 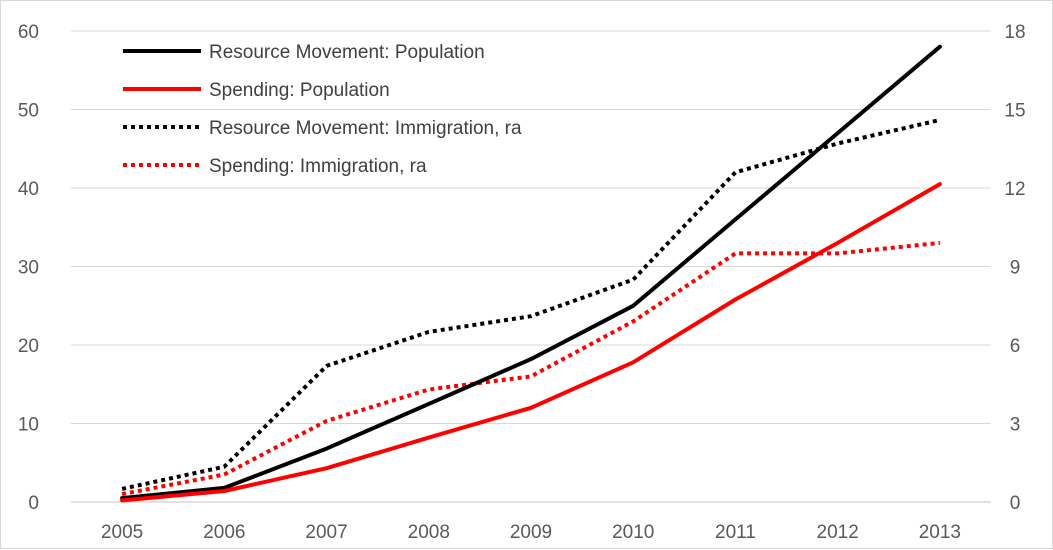 What do you see at coordinates (429, 532) in the screenshot?
I see `x-tick-label-2008: 2008` at bounding box center [429, 532].